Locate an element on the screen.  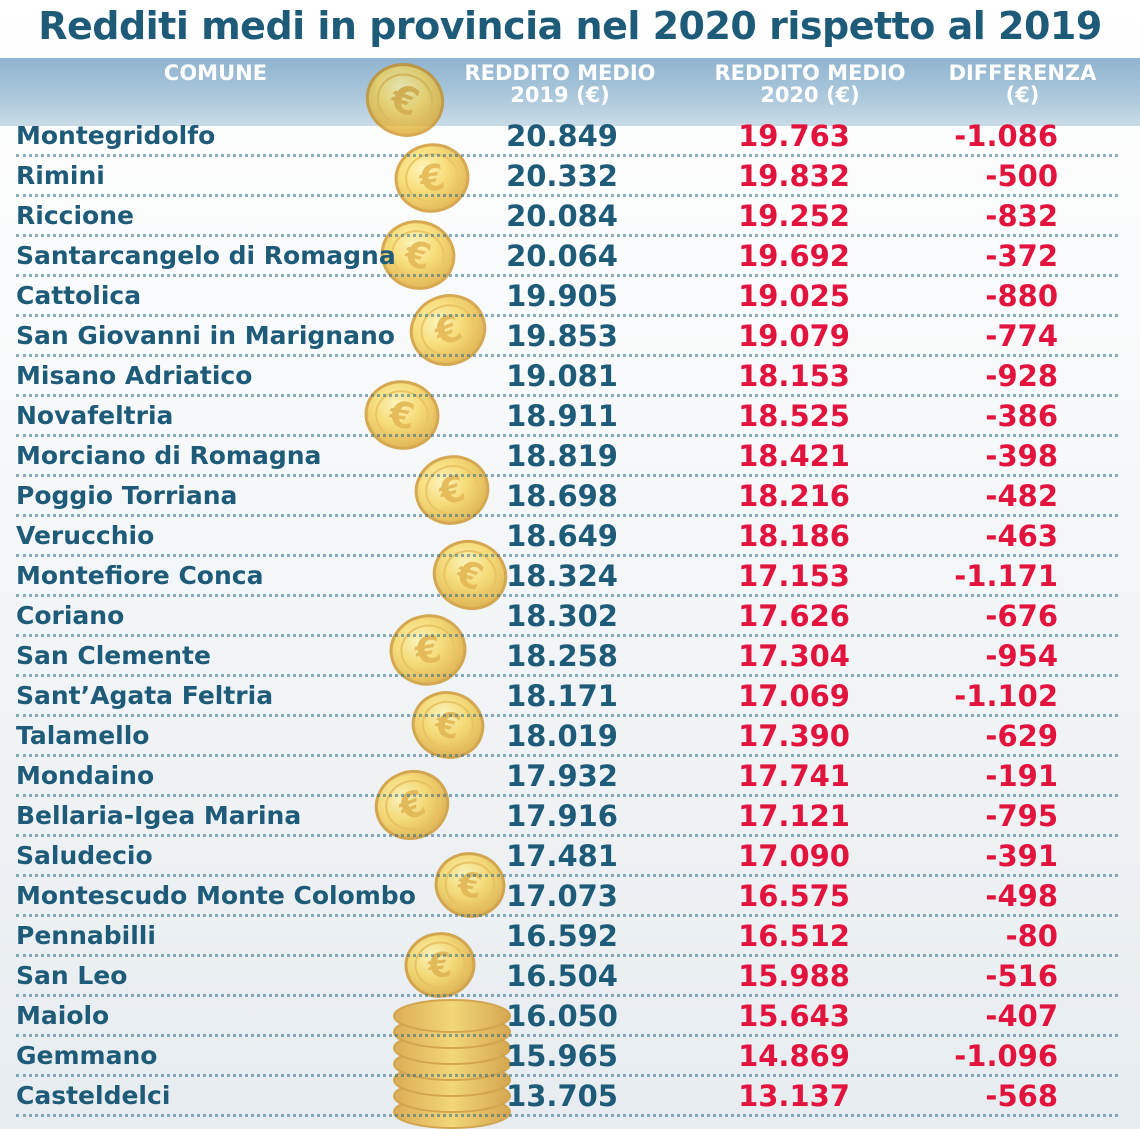
reddito-2020-cell: 18.216 is located at coordinates (794, 496).